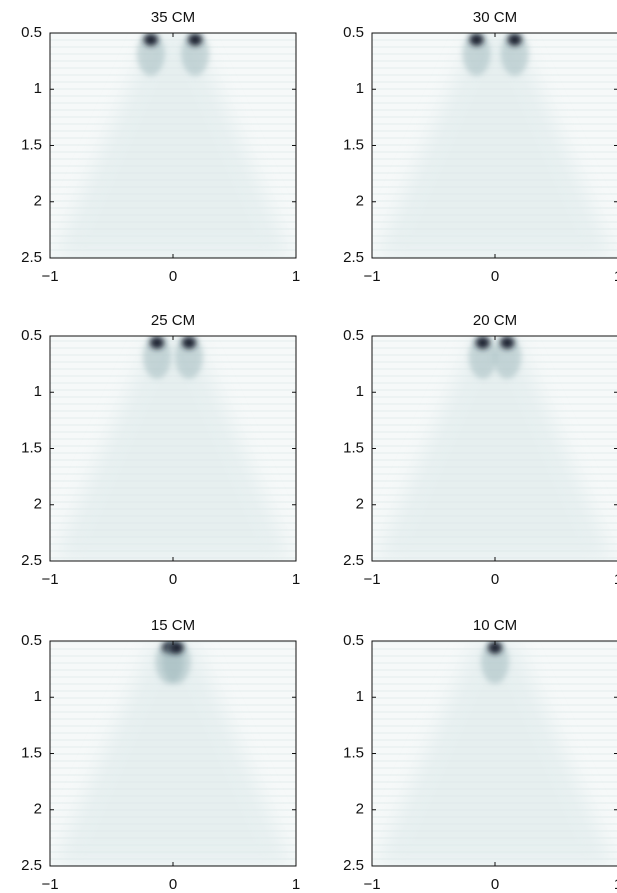  Describe the element at coordinates (495, 320) in the screenshot. I see `subplot-title: 20 CM` at that location.